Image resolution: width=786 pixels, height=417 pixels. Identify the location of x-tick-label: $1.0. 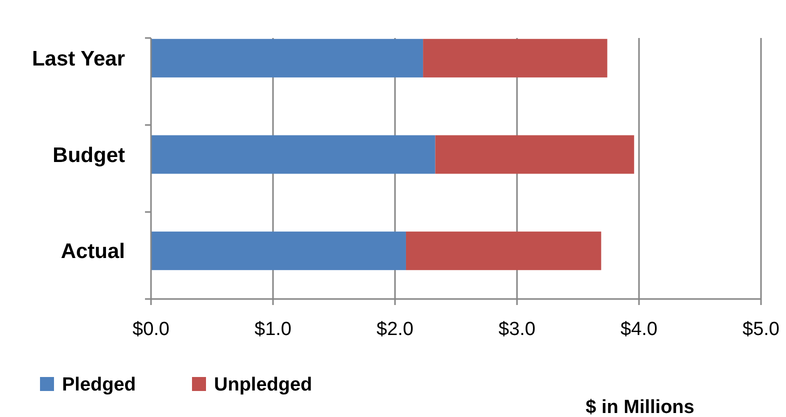
(273, 329).